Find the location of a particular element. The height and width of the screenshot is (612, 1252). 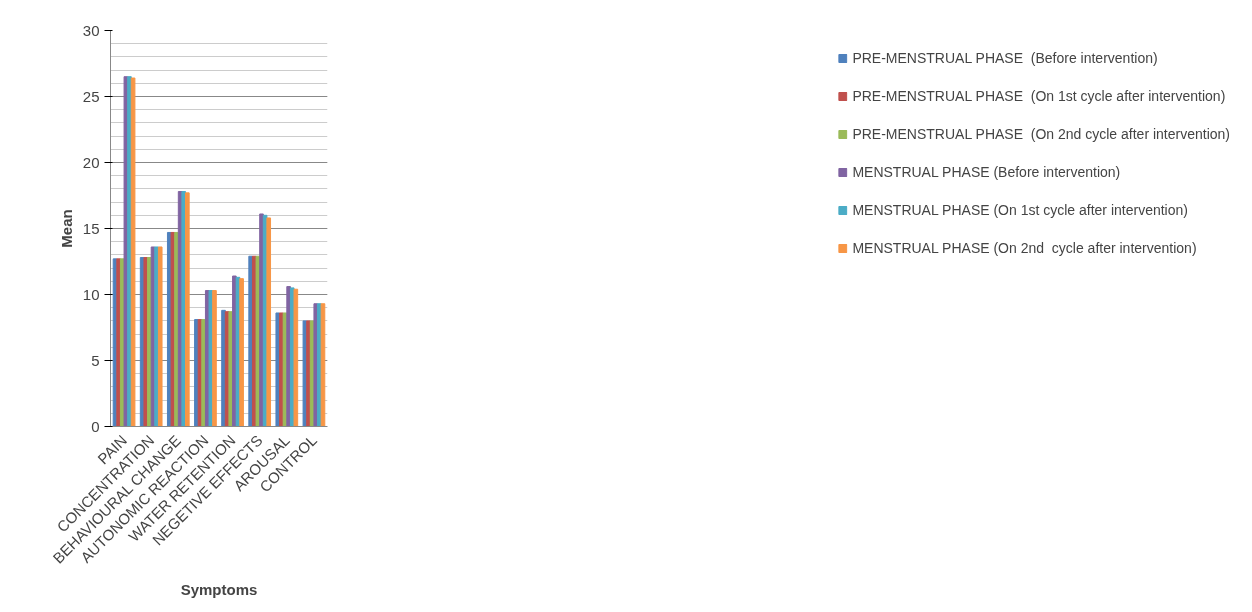

y-tick-label: 0 is located at coordinates (95, 426).